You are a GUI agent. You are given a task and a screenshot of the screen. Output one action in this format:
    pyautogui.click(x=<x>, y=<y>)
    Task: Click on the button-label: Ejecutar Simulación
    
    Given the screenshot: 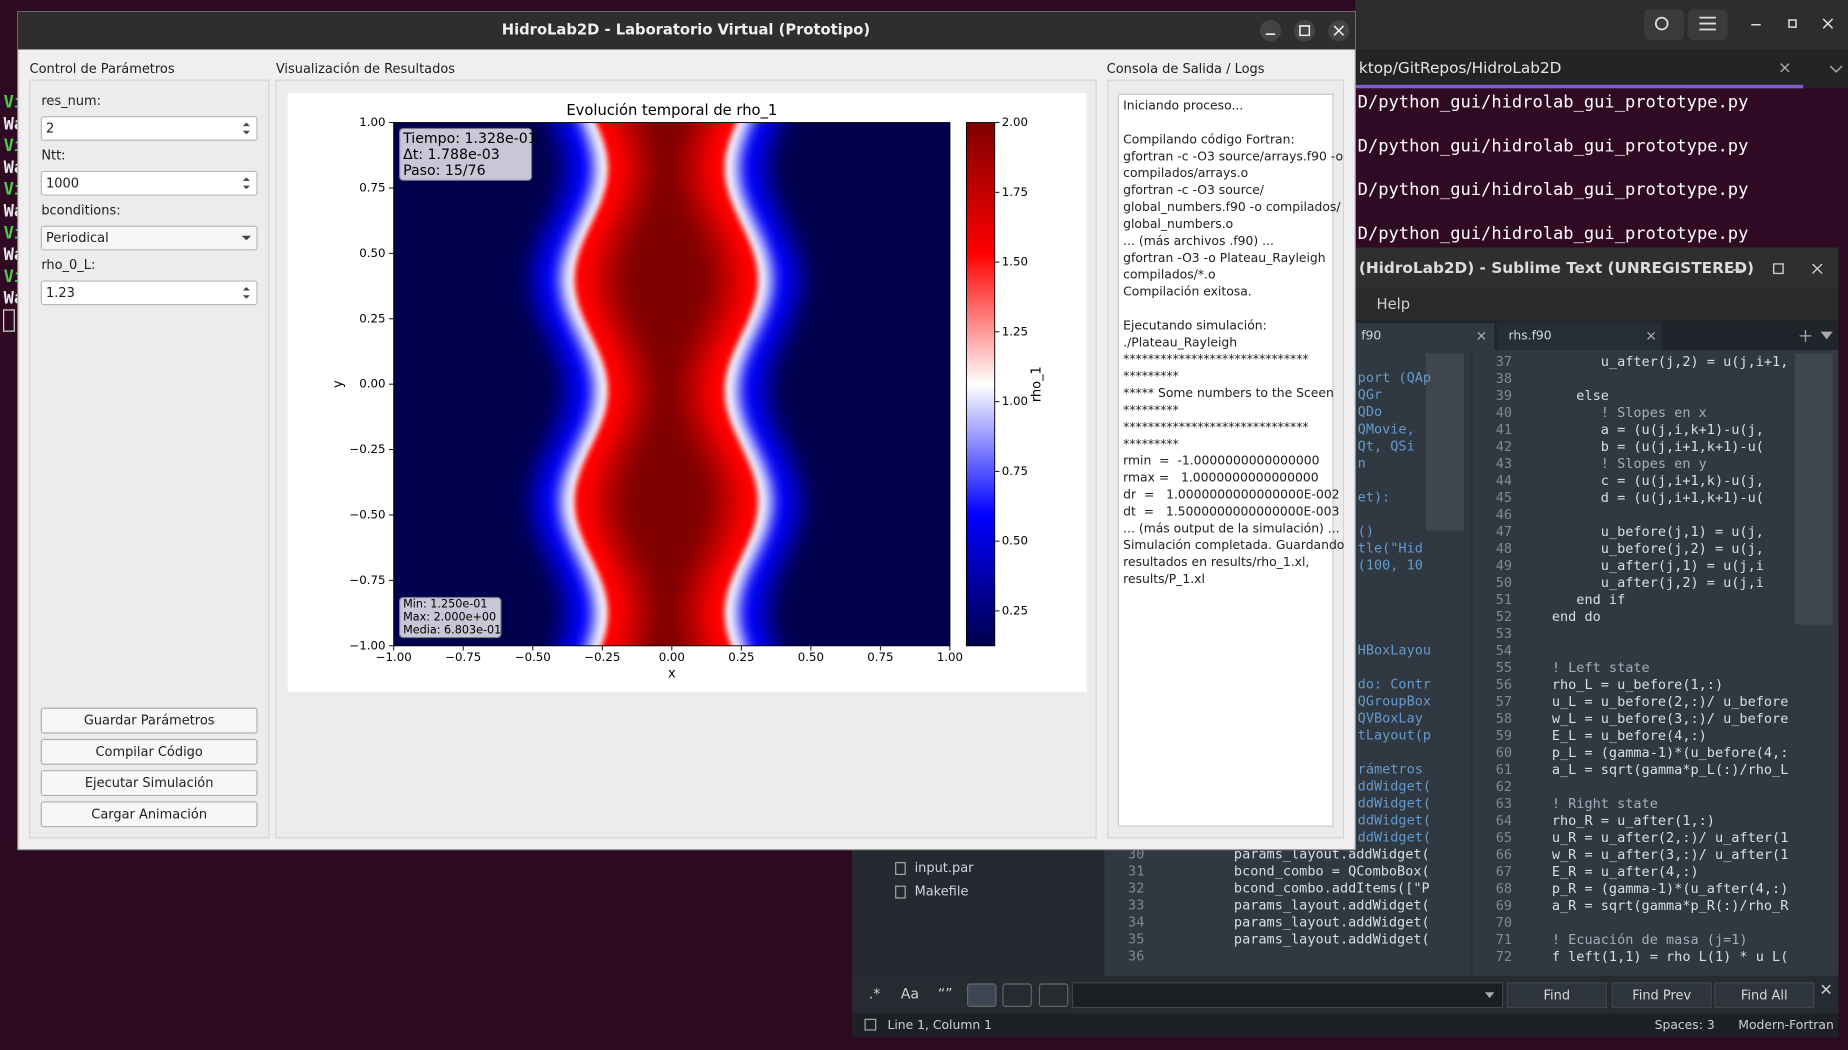 What is the action you would take?
    pyautogui.click(x=149, y=783)
    